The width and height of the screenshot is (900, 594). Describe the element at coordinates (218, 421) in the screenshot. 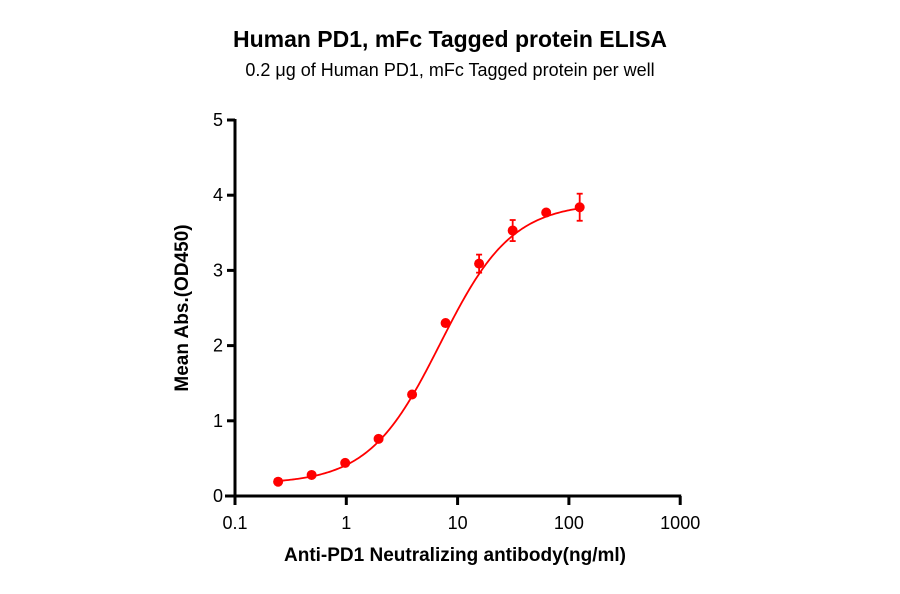

I see `y-tick-label: 1` at that location.